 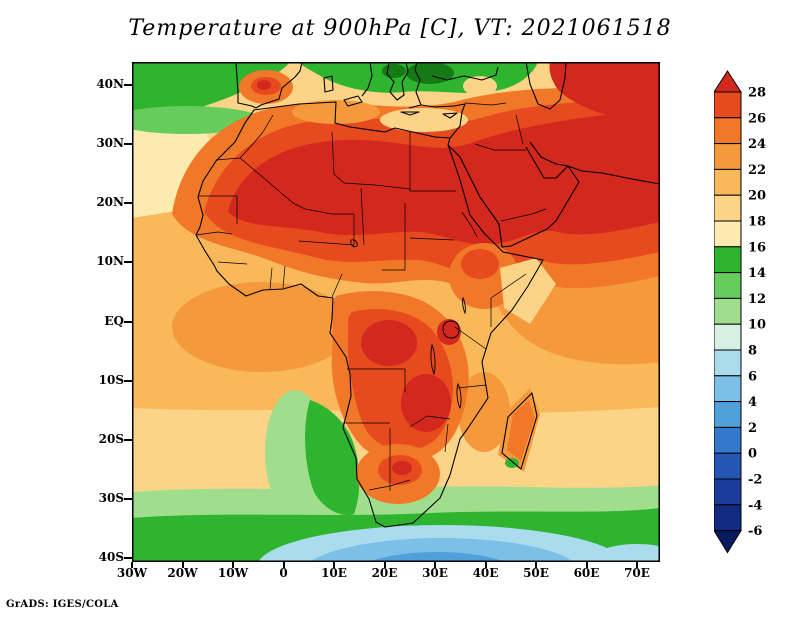 I want to click on colorbar-label: 22, so click(x=757, y=170).